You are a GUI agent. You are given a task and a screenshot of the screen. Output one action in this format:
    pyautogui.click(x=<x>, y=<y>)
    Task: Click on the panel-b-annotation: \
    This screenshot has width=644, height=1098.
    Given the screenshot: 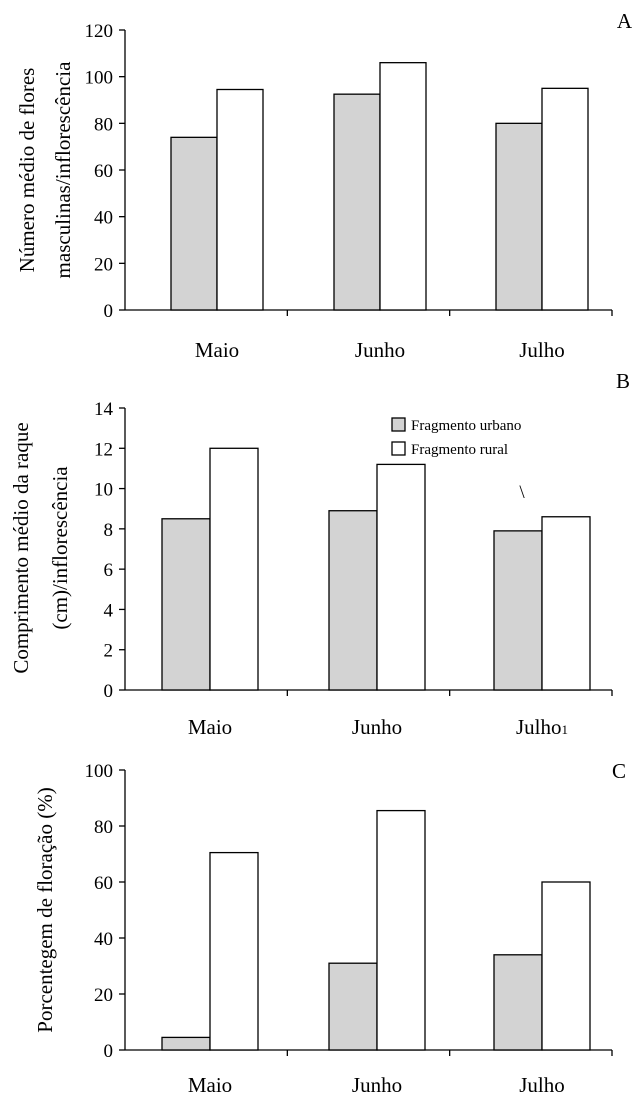 What is the action you would take?
    pyautogui.click(x=522, y=492)
    